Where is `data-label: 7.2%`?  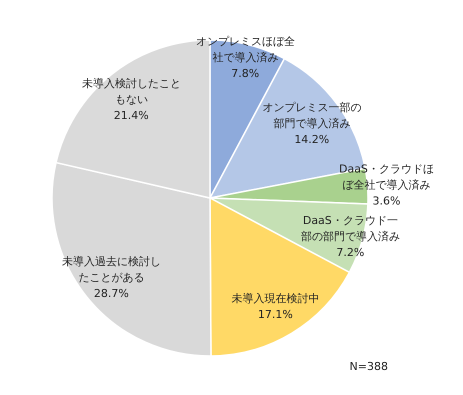 data-label: 7.2% is located at coordinates (350, 252).